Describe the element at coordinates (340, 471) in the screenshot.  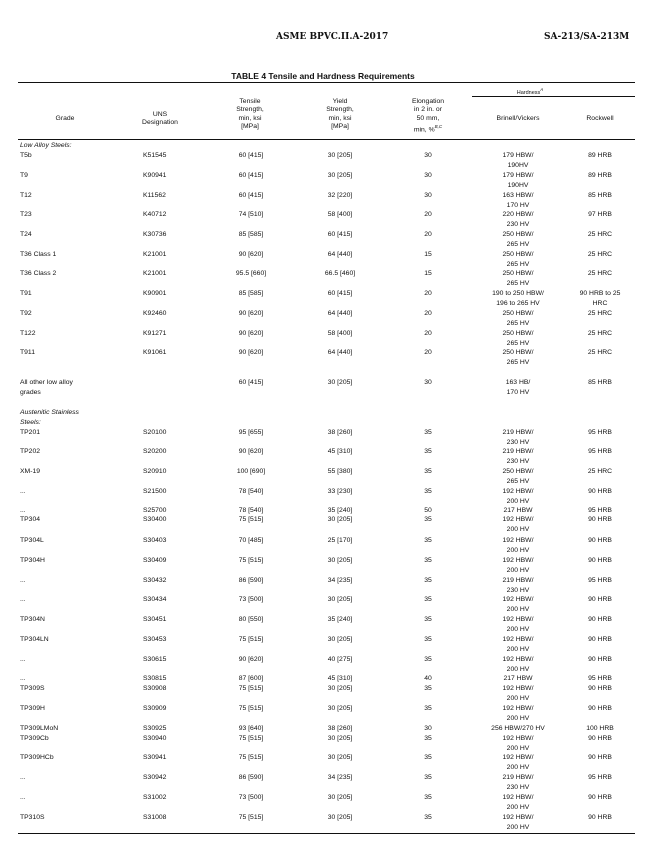
I see `cell-yield: 55 [380]` at that location.